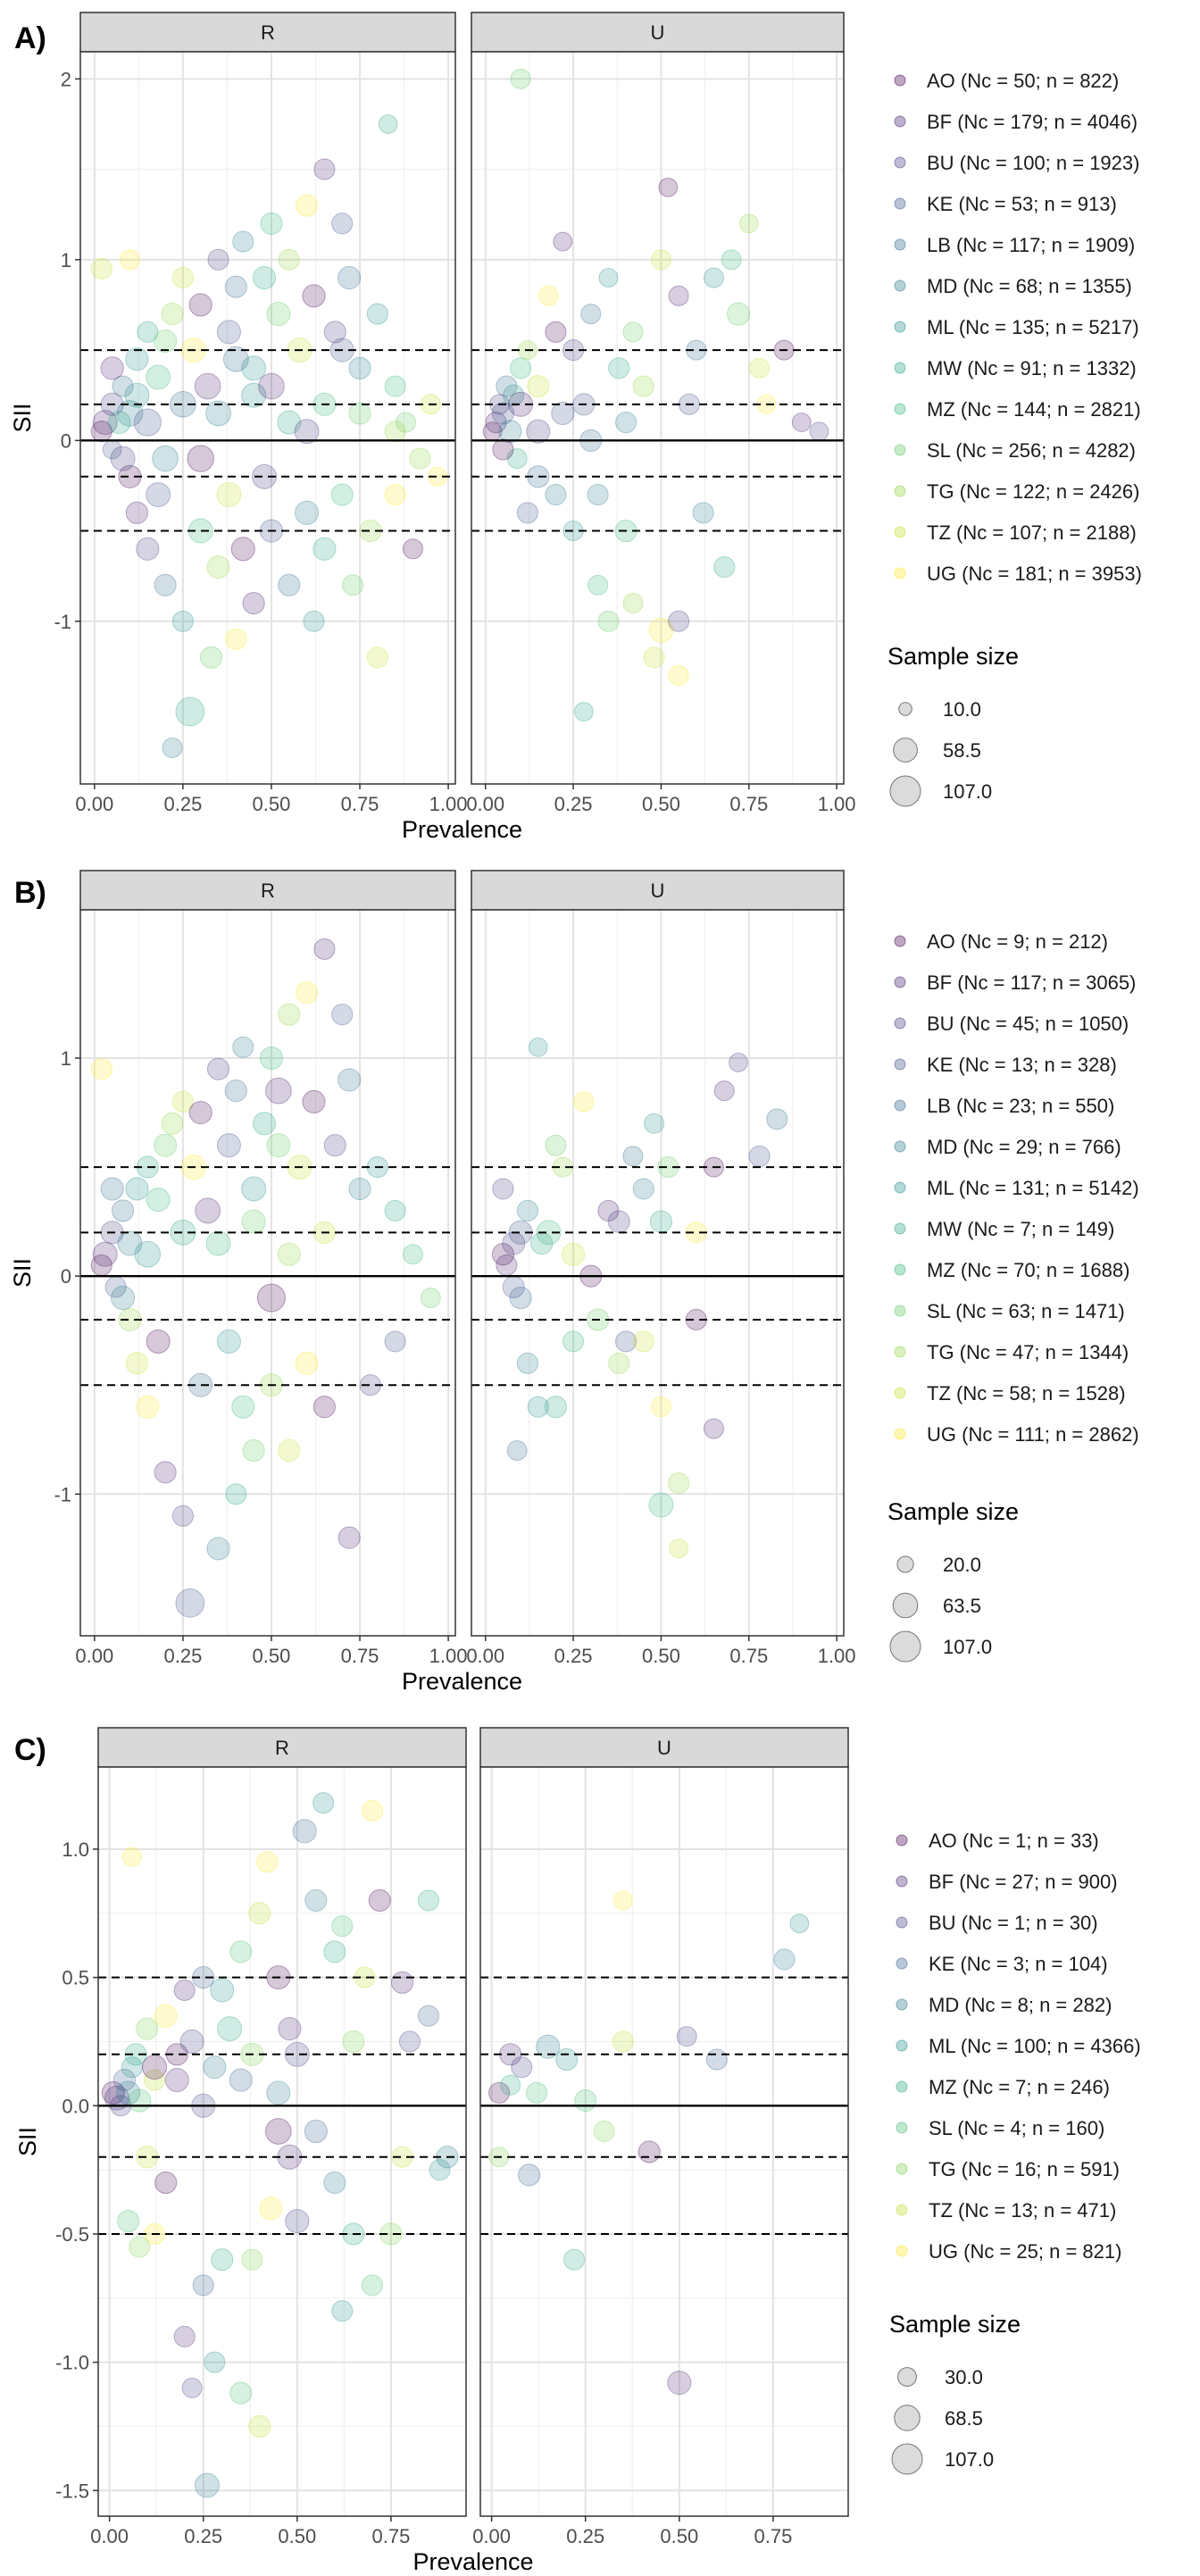 The image size is (1200, 2576). I want to click on y-tick-label: 0, so click(66, 1276).